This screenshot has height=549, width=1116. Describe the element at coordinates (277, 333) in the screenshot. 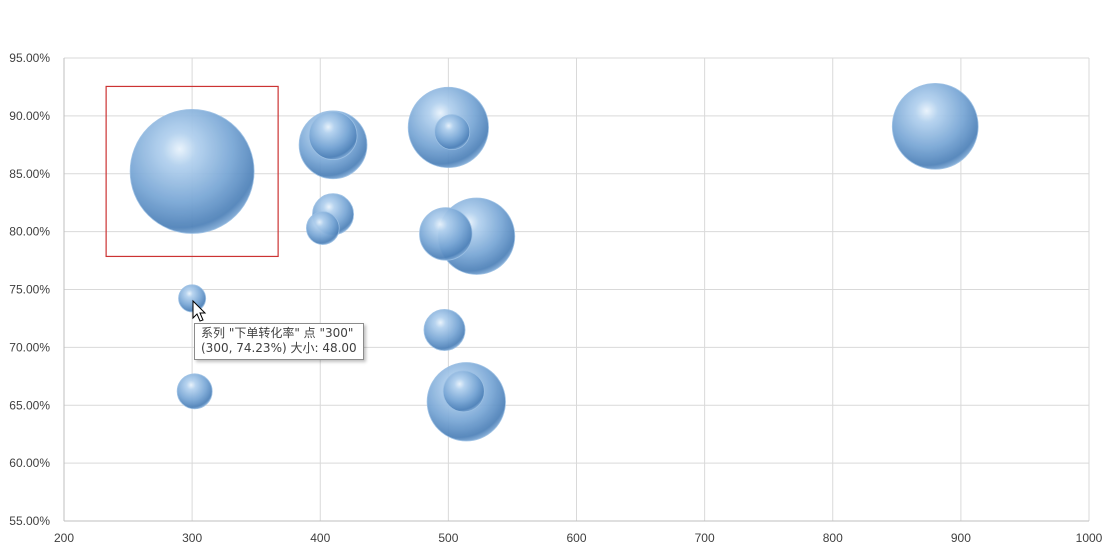

I see `tooltip-series-line: 系列 "下单转化率" 点 "300"` at that location.